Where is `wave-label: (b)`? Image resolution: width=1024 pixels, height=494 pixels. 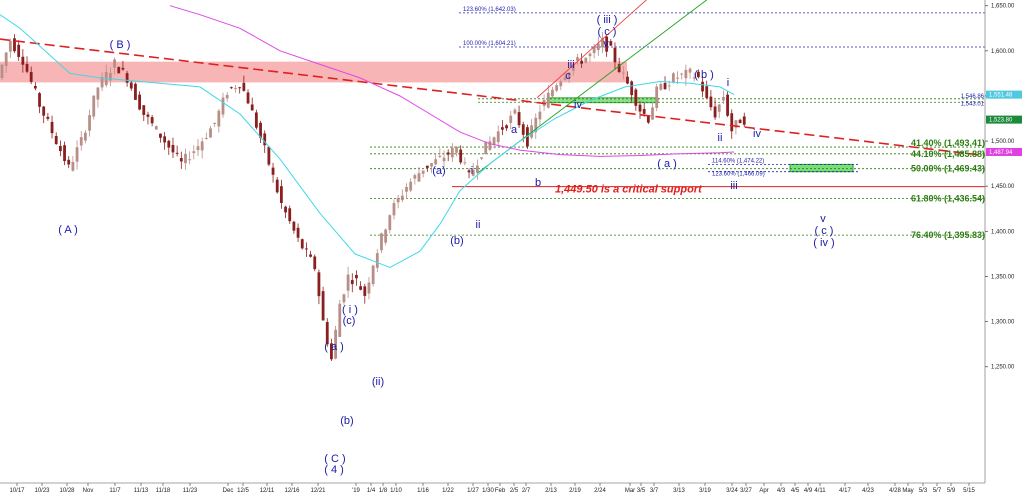 wave-label: (b) is located at coordinates (346, 421).